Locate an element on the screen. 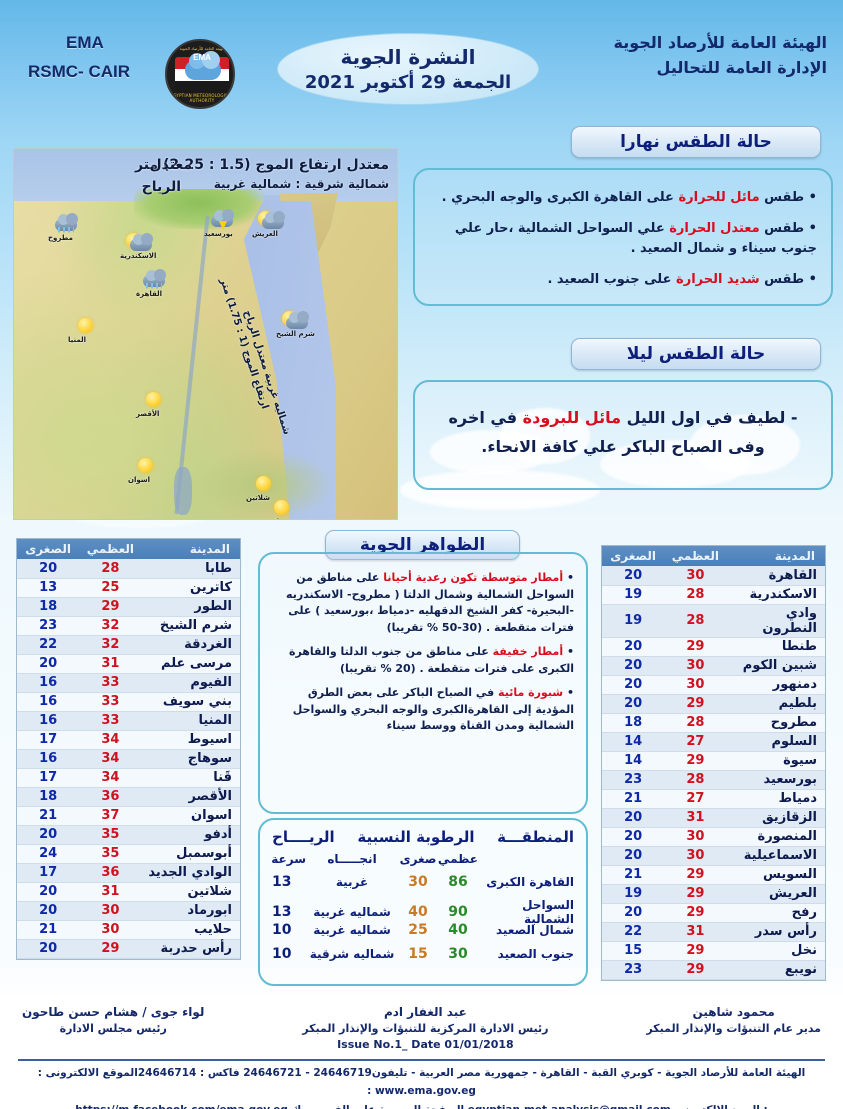  humidity-cell-region: القاهرة الكبرى is located at coordinates (530, 882).